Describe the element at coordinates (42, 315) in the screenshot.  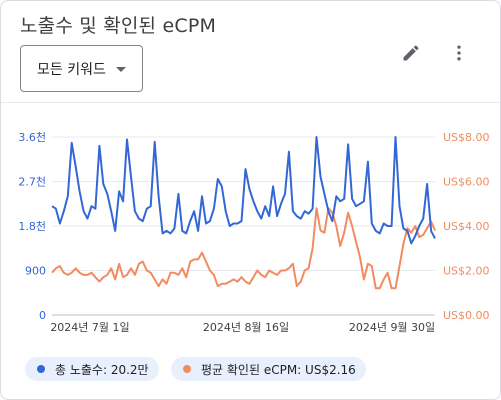
I see `left-axis-tick-label: 0` at that location.